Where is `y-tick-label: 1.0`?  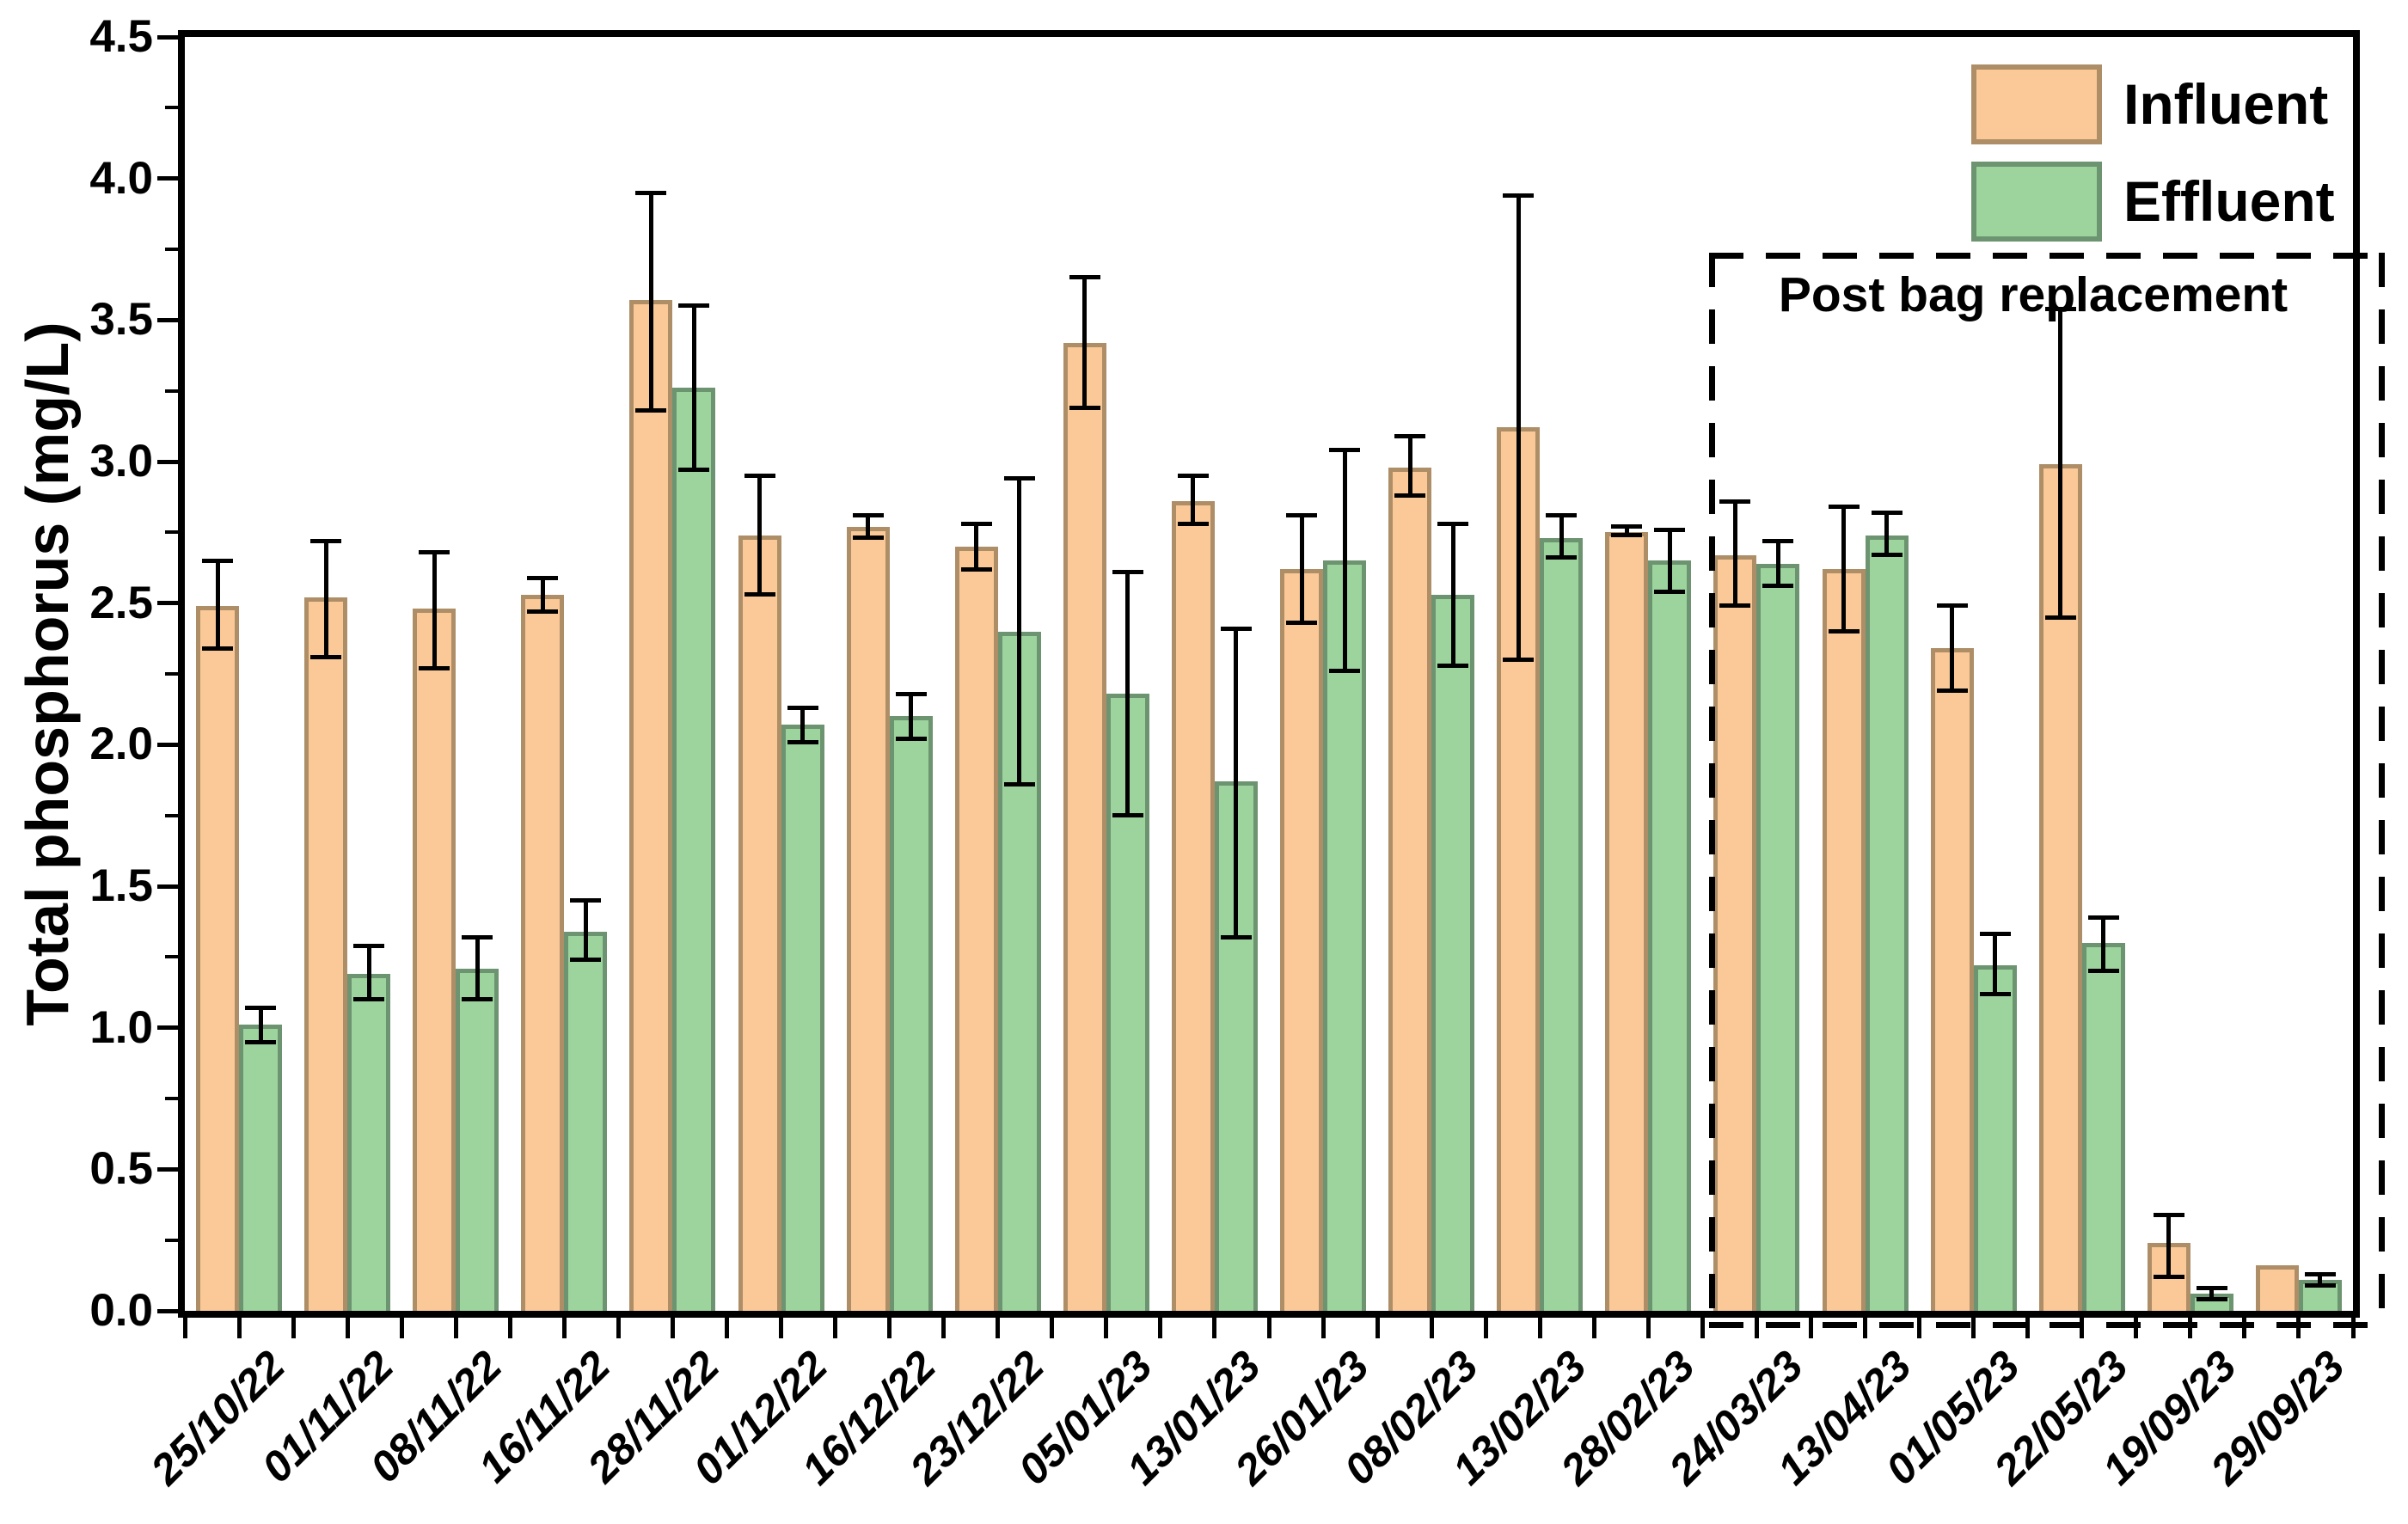
y-tick-label: 1.0 is located at coordinates (121, 1027).